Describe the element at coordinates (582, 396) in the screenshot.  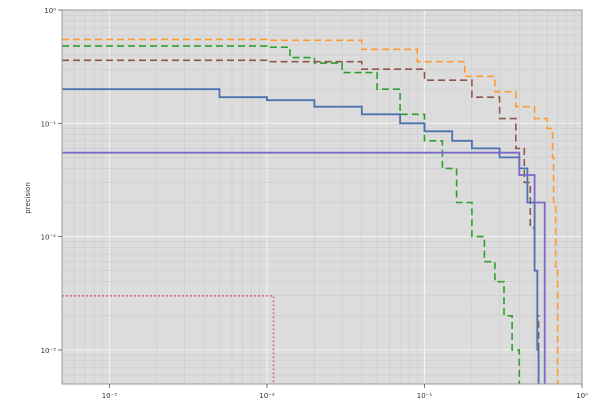
I see `x-tick-label: 10⁰` at that location.